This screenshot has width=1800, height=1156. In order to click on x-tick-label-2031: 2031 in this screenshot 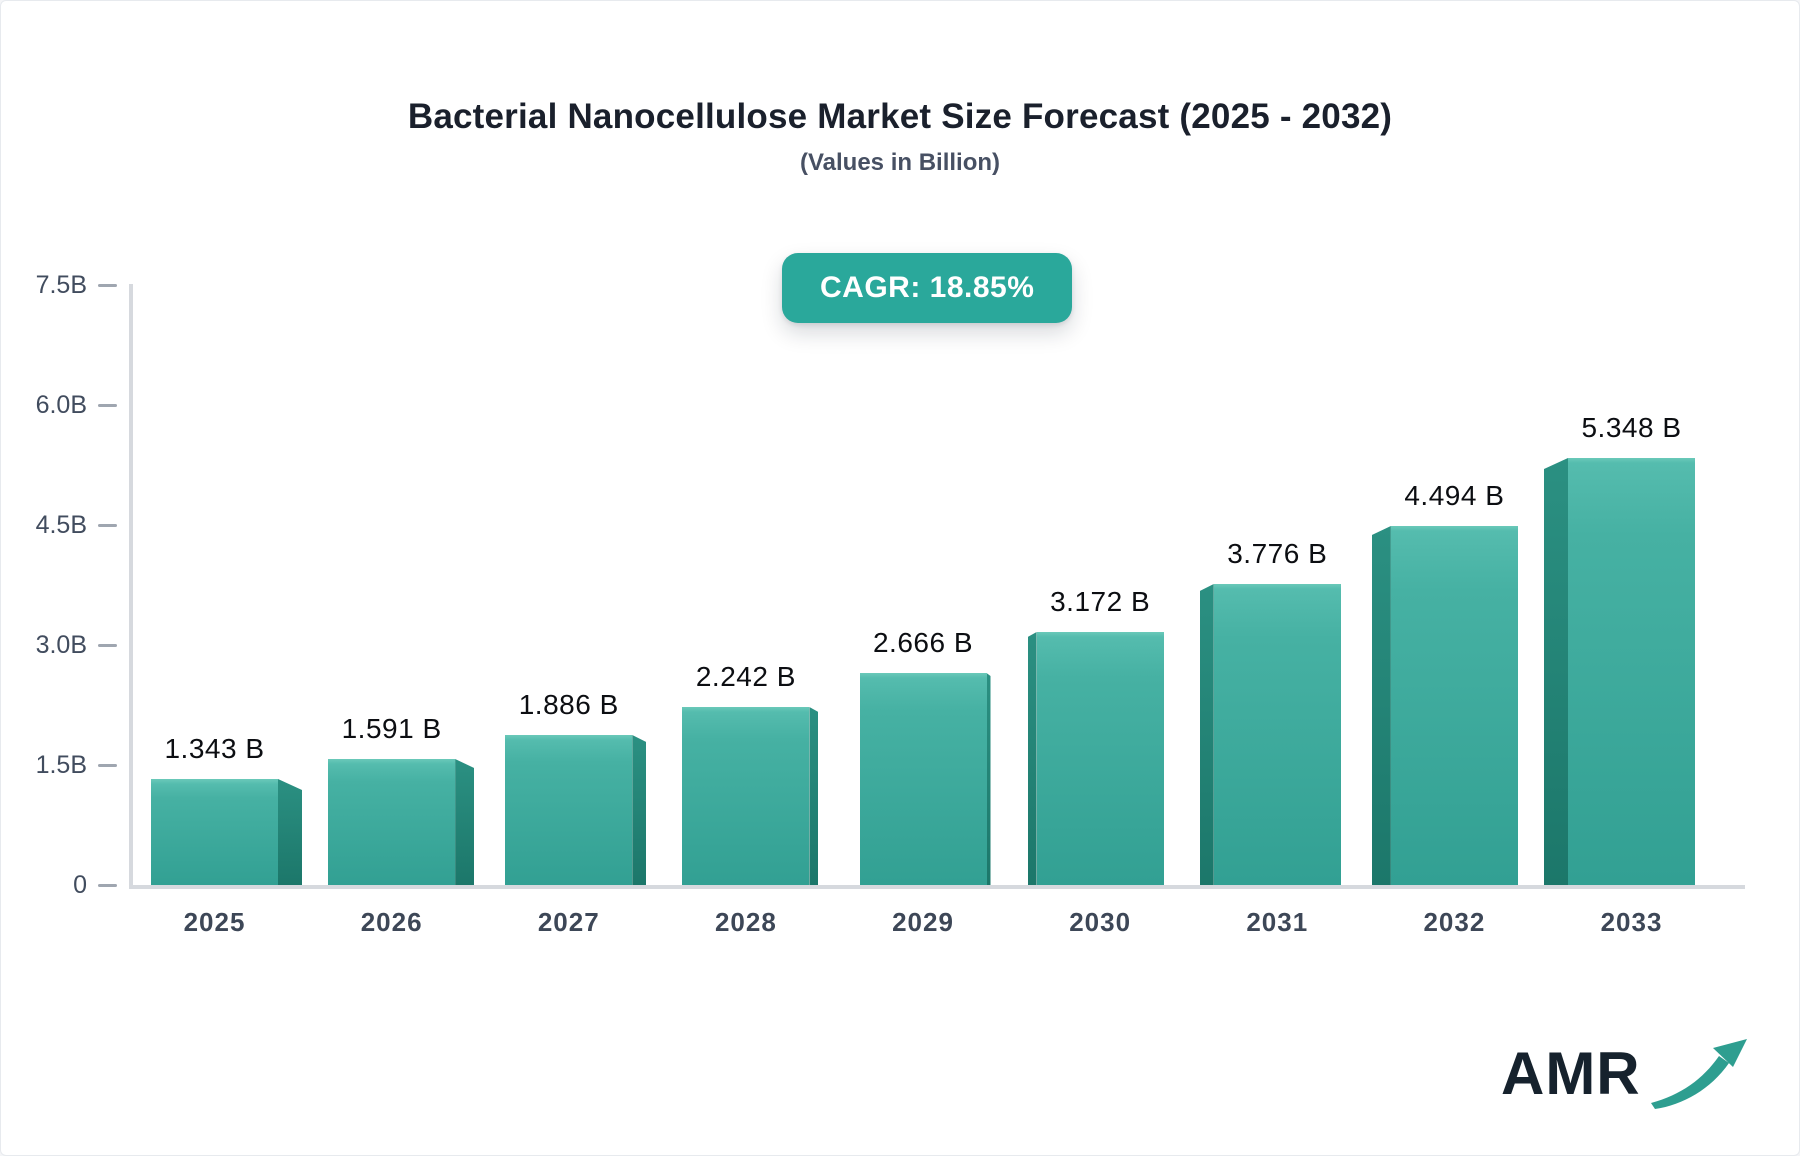, I will do `click(1277, 922)`.